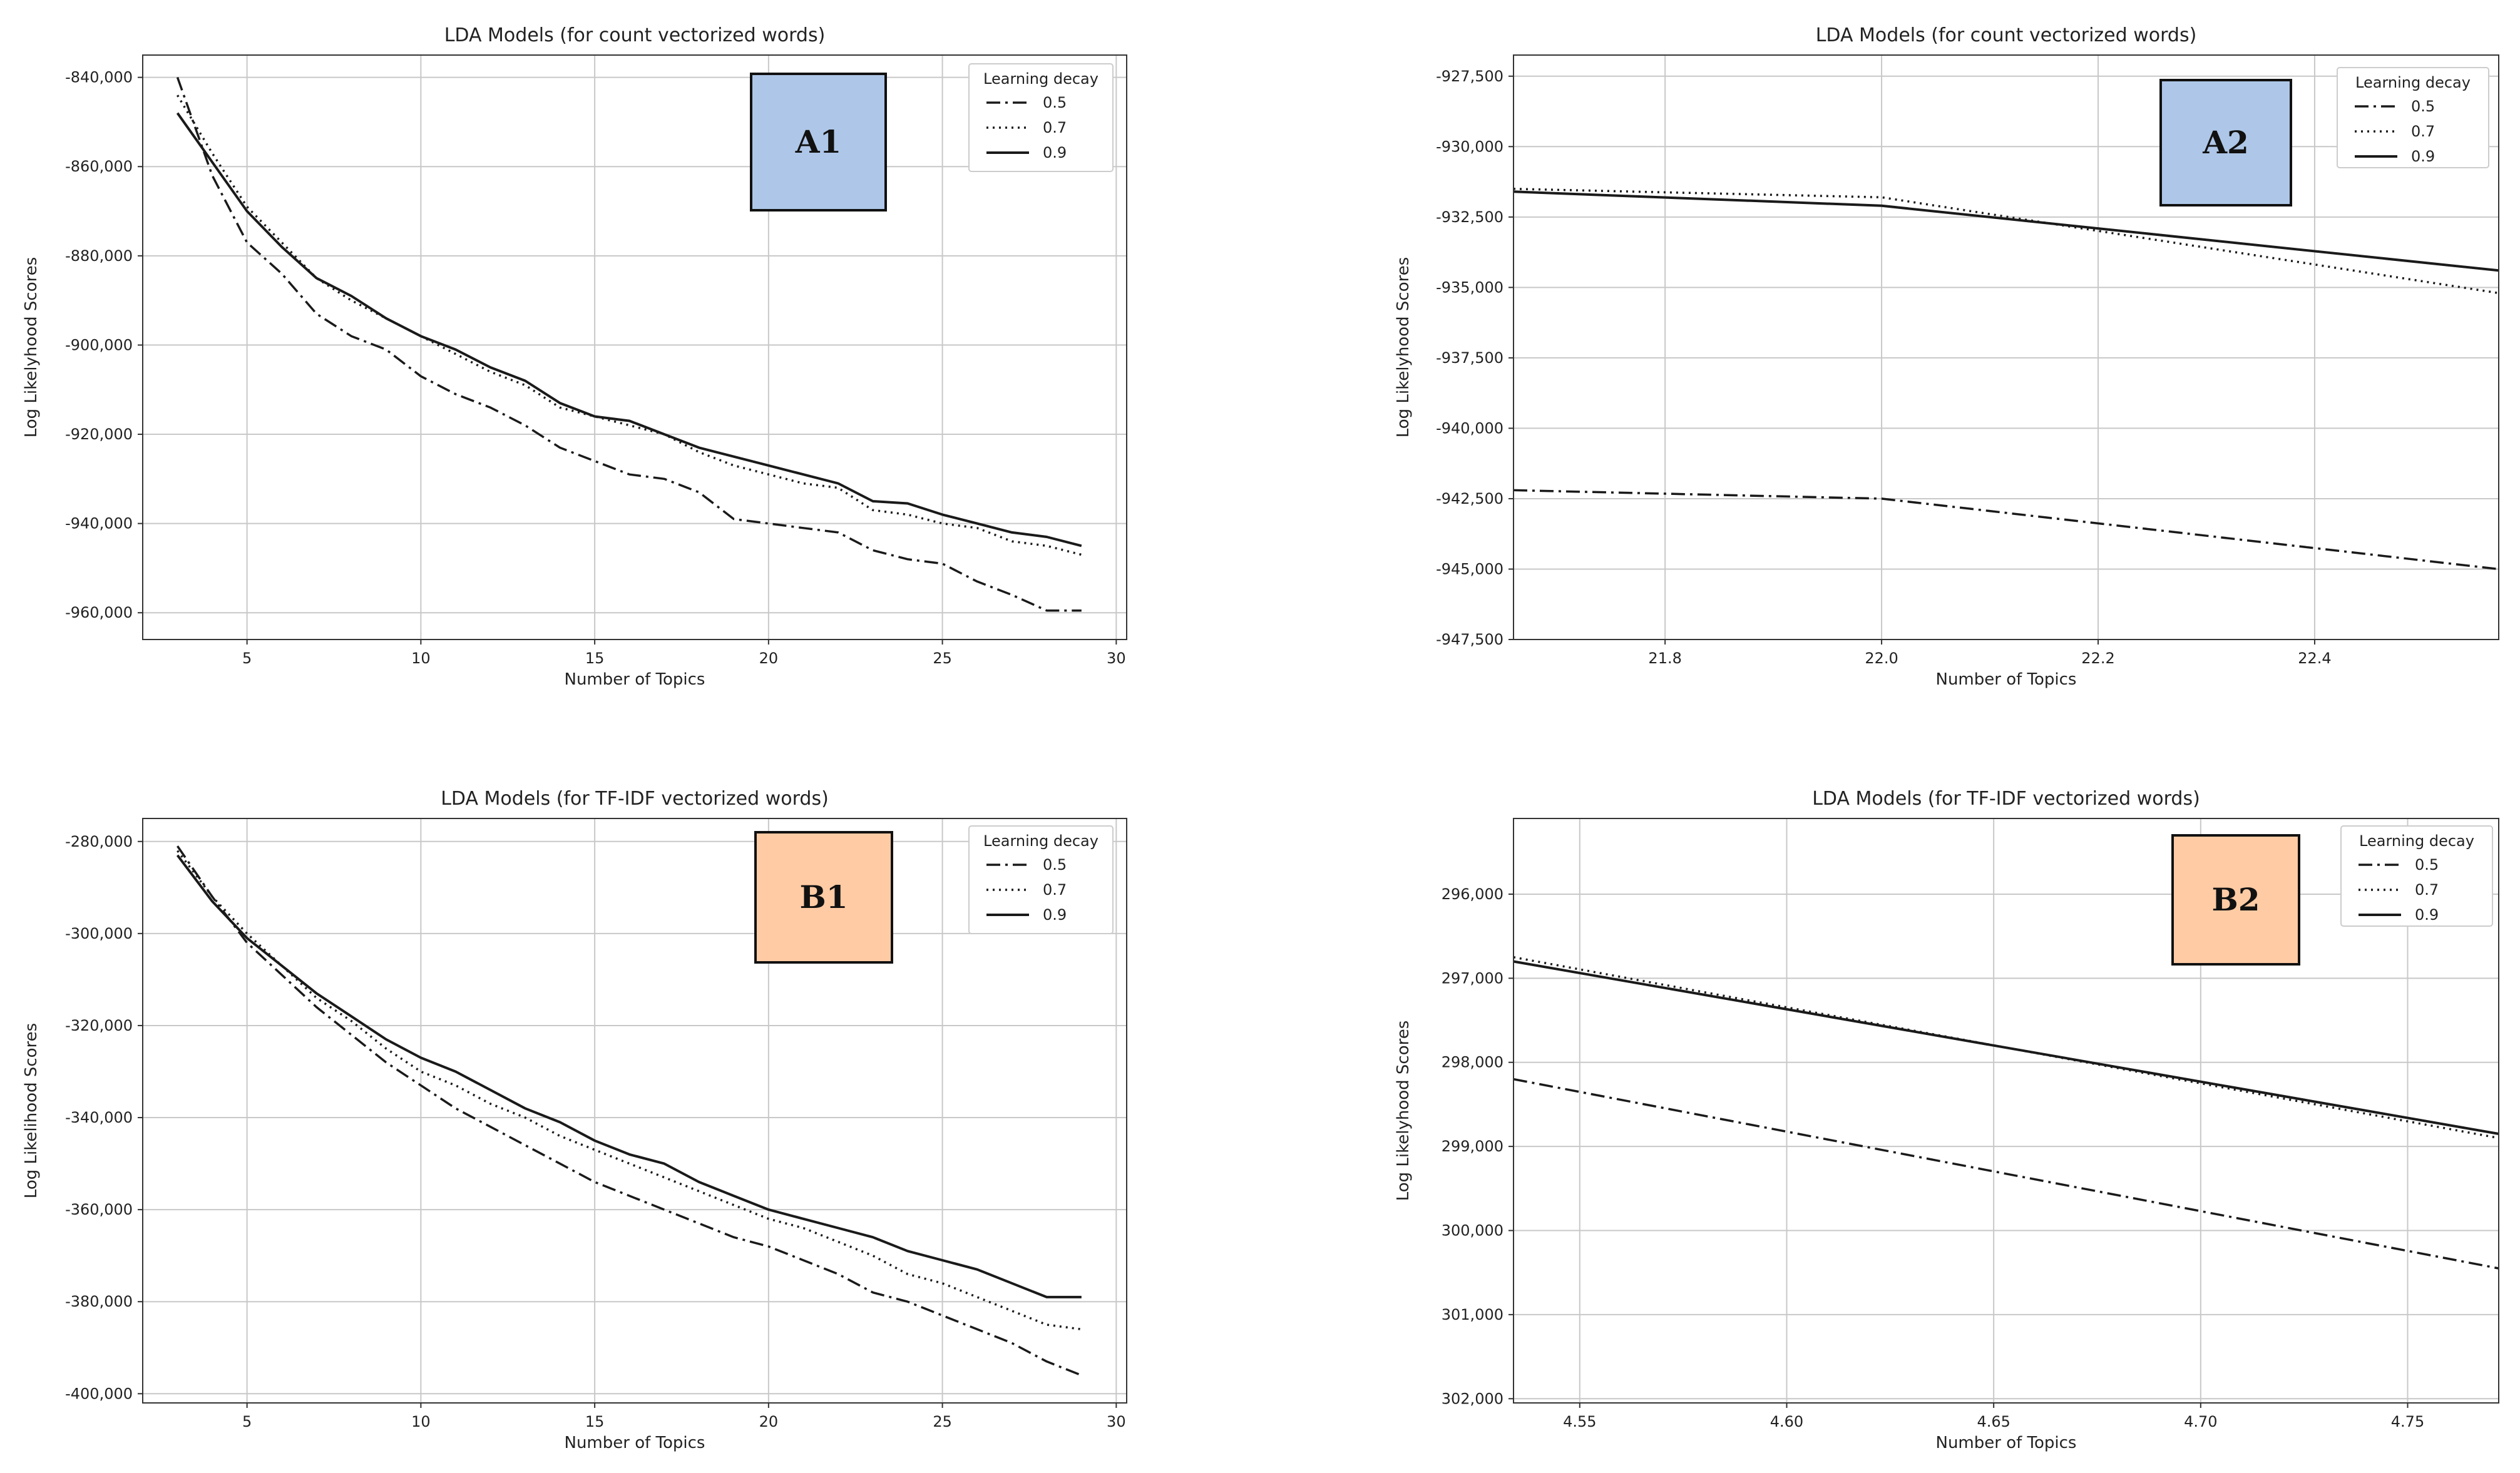  I want to click on a1-y-tick-label: -860,000, so click(99, 167).